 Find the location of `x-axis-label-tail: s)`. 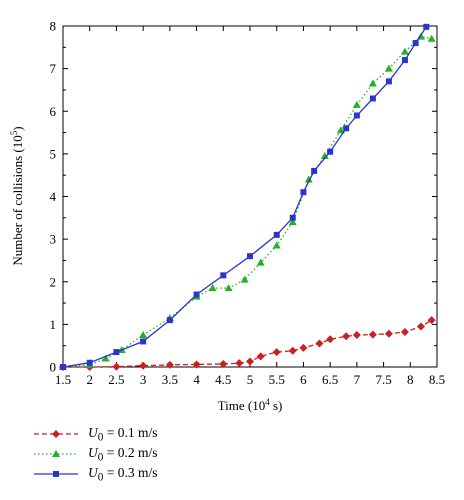

x-axis-label-tail: s) is located at coordinates (276, 405).